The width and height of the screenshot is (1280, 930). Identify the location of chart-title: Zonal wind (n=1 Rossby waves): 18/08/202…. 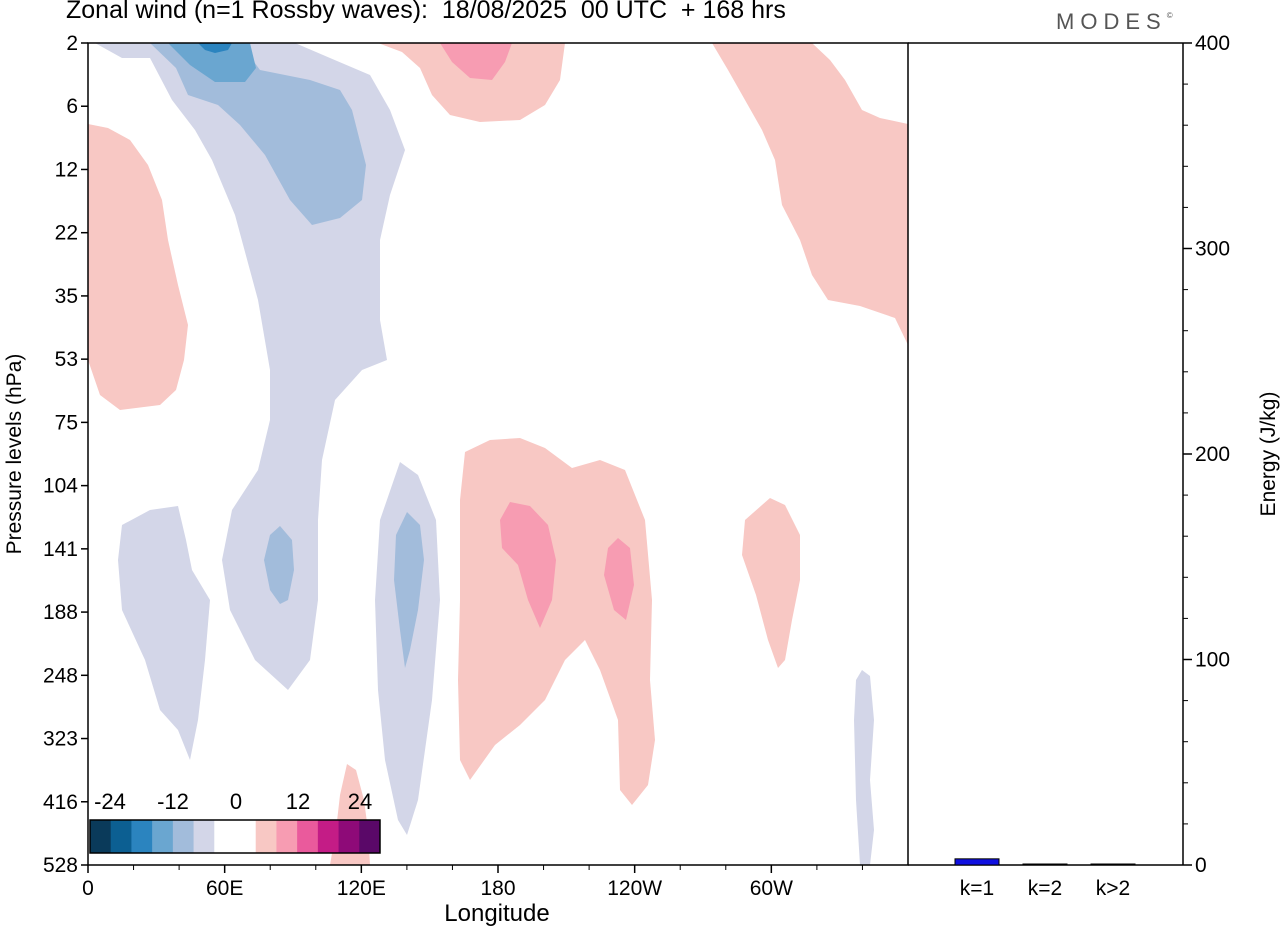
(426, 12).